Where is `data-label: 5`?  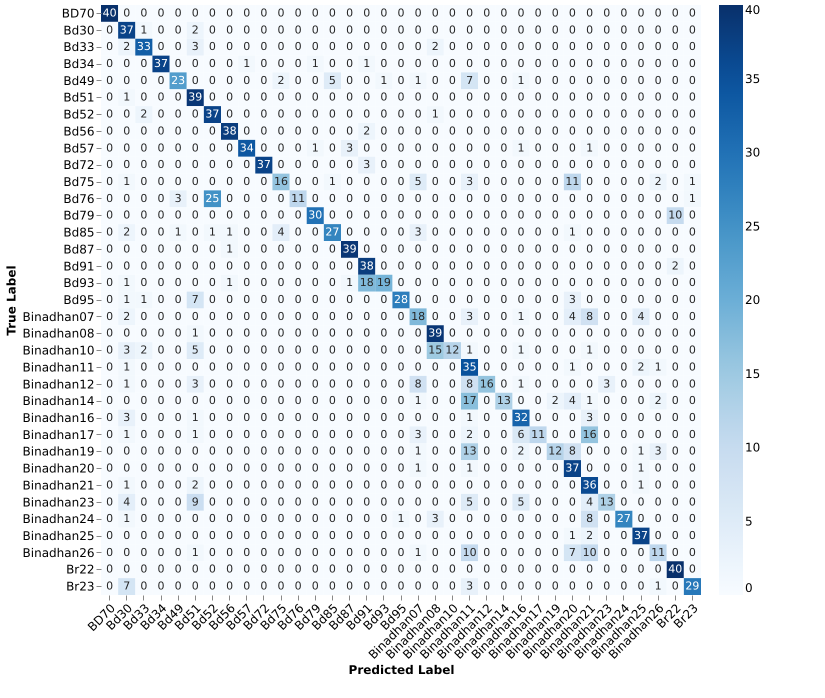 data-label: 5 is located at coordinates (521, 501).